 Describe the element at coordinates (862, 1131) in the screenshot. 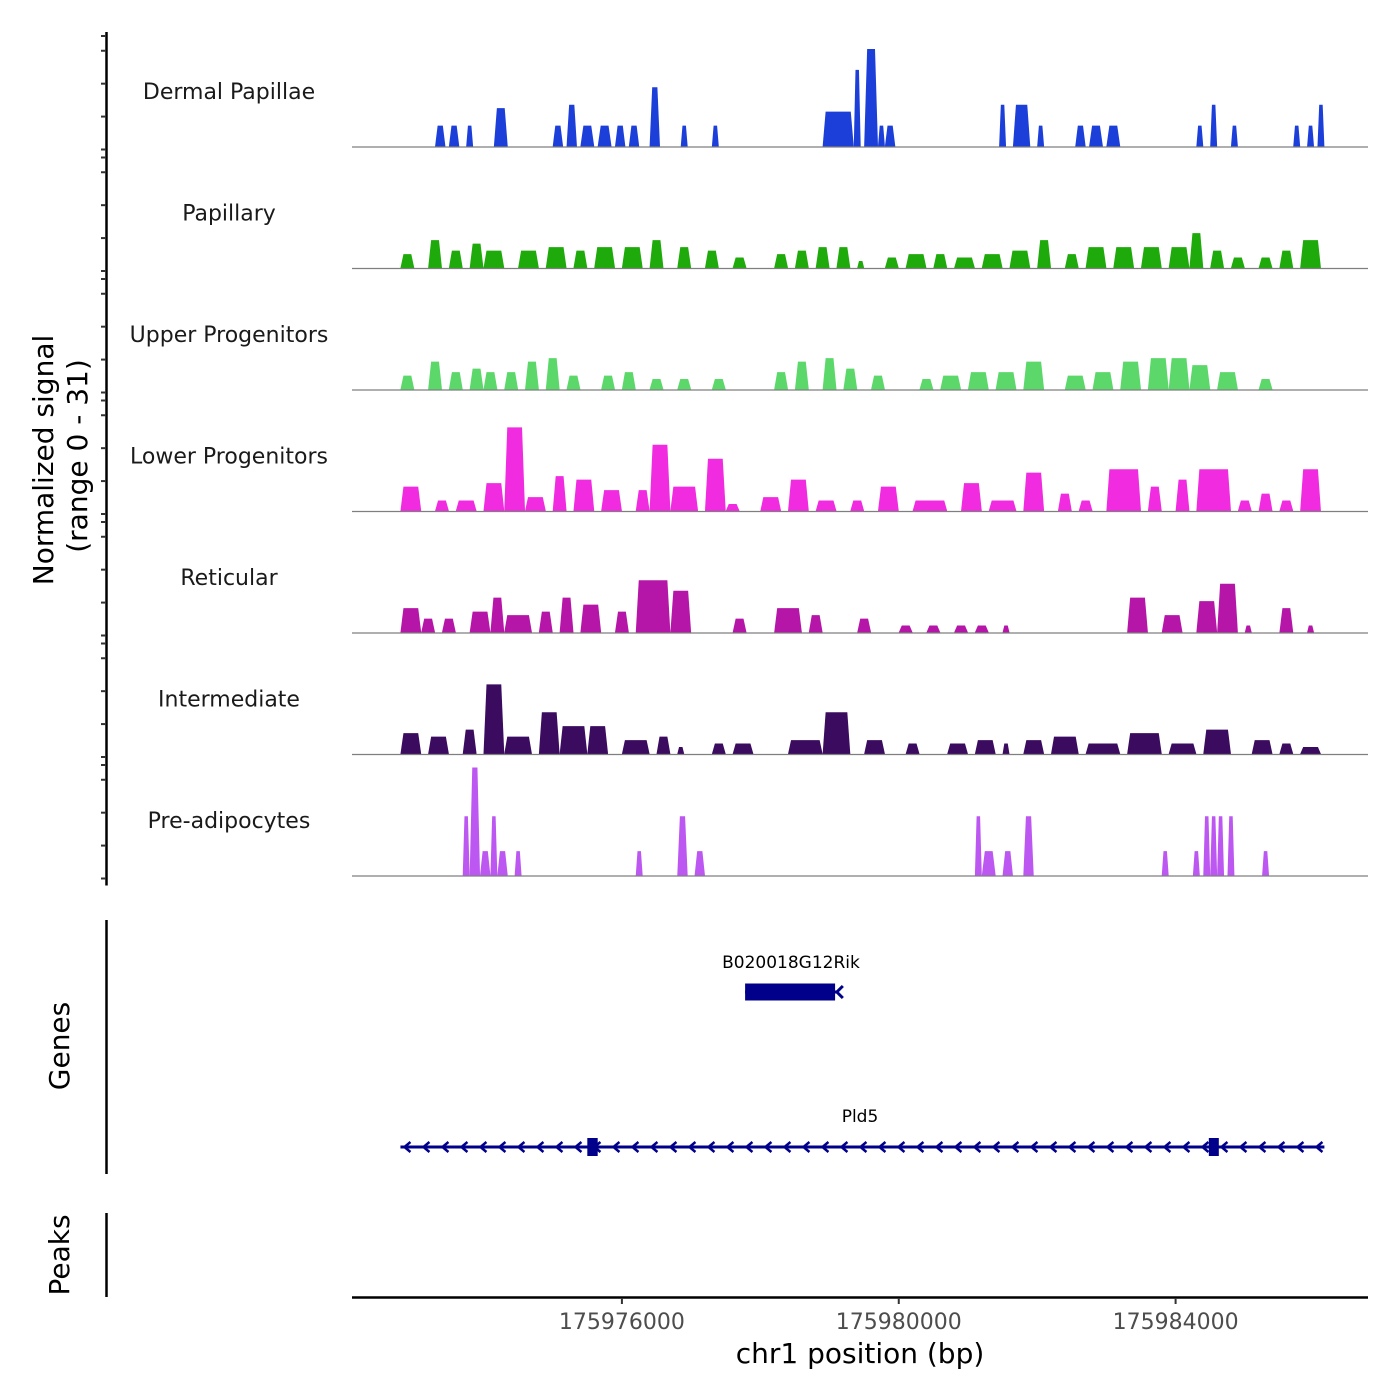

I see `gene: Pld5` at that location.